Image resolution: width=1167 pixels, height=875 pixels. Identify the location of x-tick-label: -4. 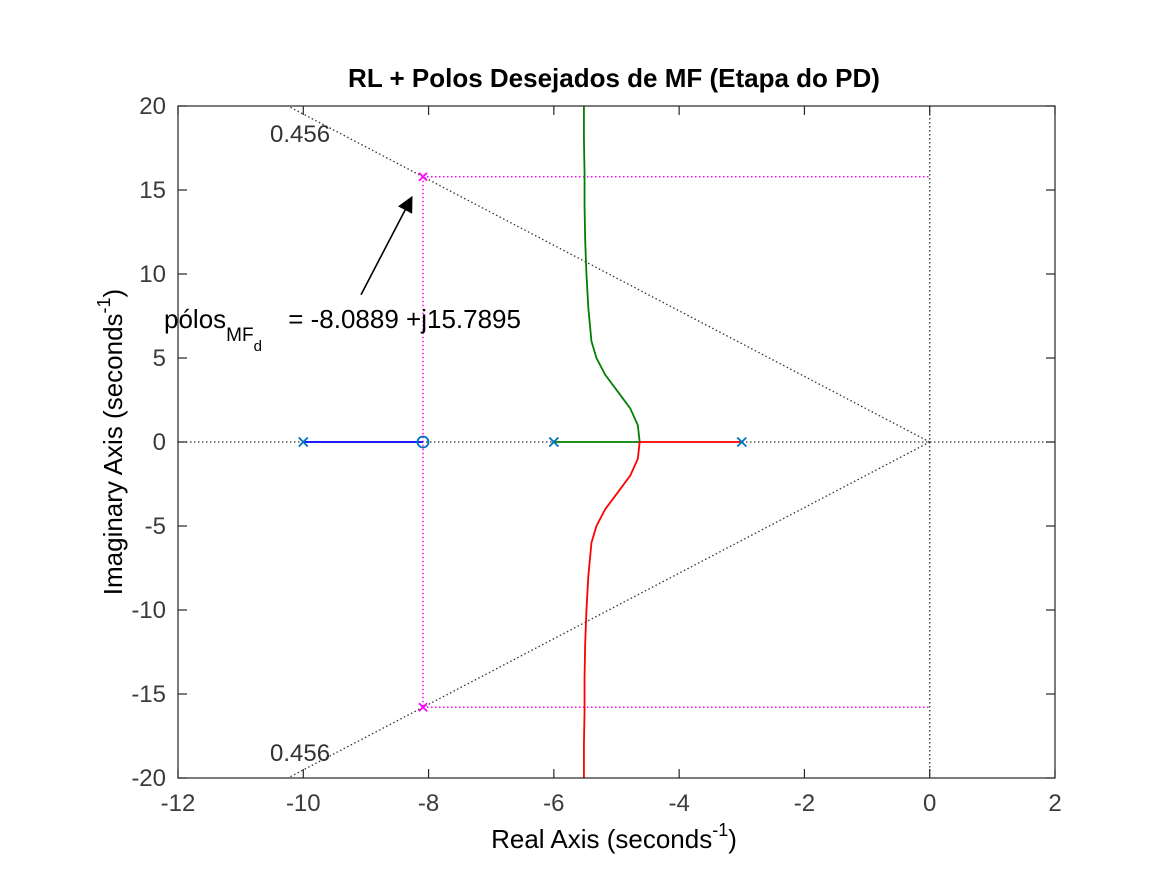
(678, 803).